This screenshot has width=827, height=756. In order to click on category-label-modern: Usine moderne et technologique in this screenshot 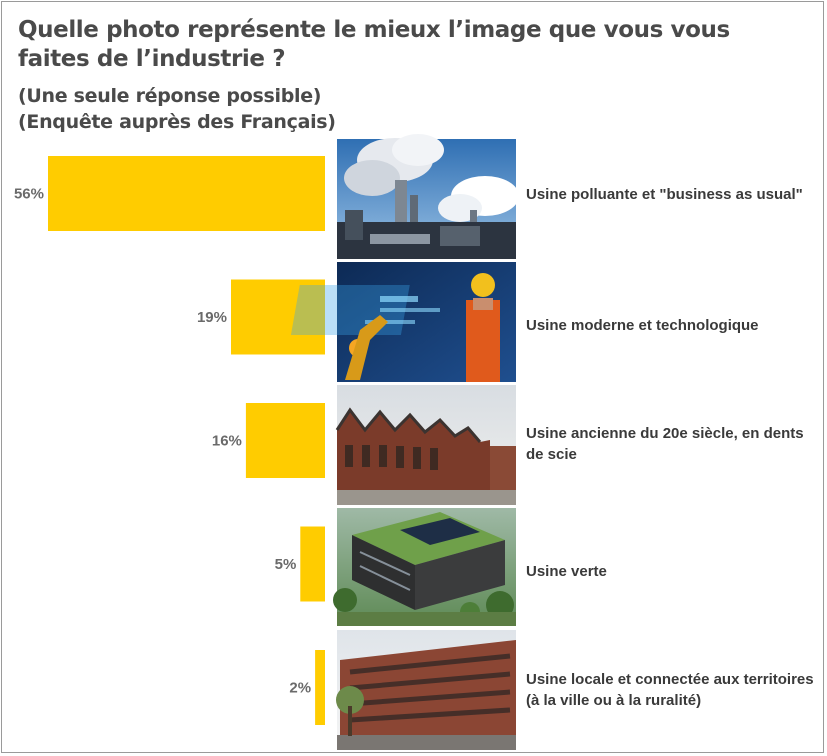, I will do `click(642, 325)`.